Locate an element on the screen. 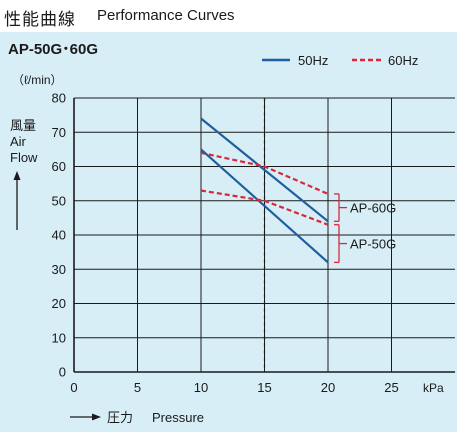 The image size is (457, 432). x-axis-title: 圧力 Pressure is located at coordinates (137, 417).